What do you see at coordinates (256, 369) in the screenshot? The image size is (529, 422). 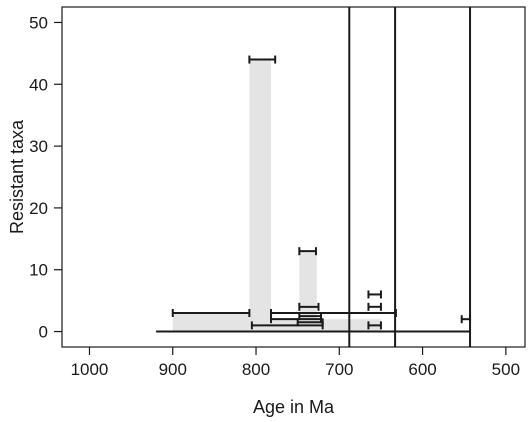 I see `x-tick-label-800: 800` at bounding box center [256, 369].